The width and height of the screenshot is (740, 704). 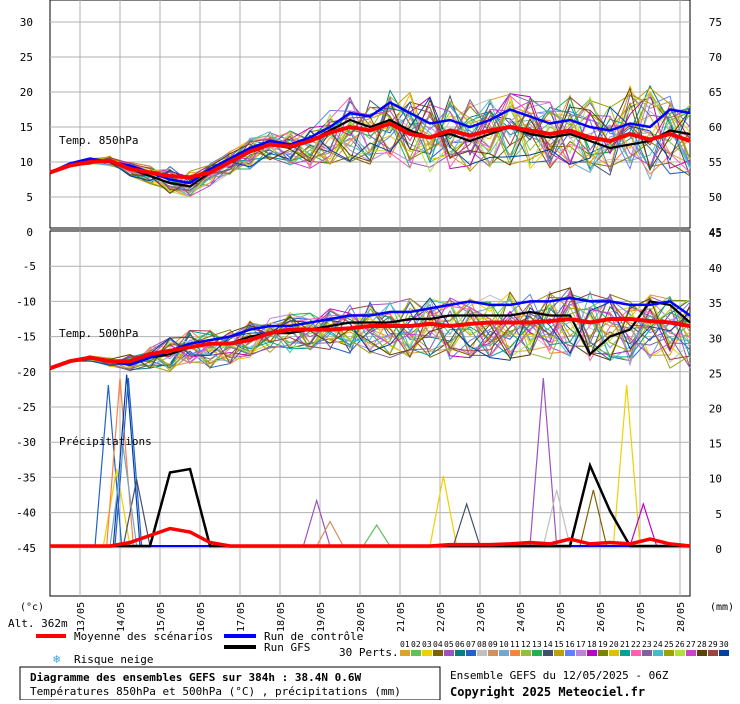 I want to click on x-date-label: 24/05, so click(x=521, y=617).